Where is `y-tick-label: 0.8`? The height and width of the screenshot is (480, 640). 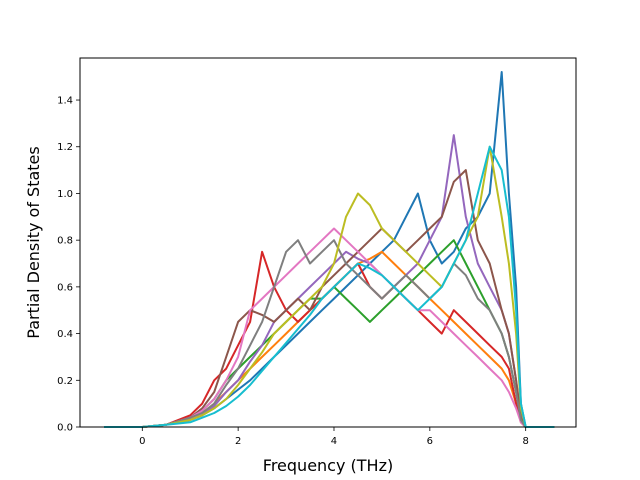
y-tick-label: 0.8 is located at coordinates (65, 241).